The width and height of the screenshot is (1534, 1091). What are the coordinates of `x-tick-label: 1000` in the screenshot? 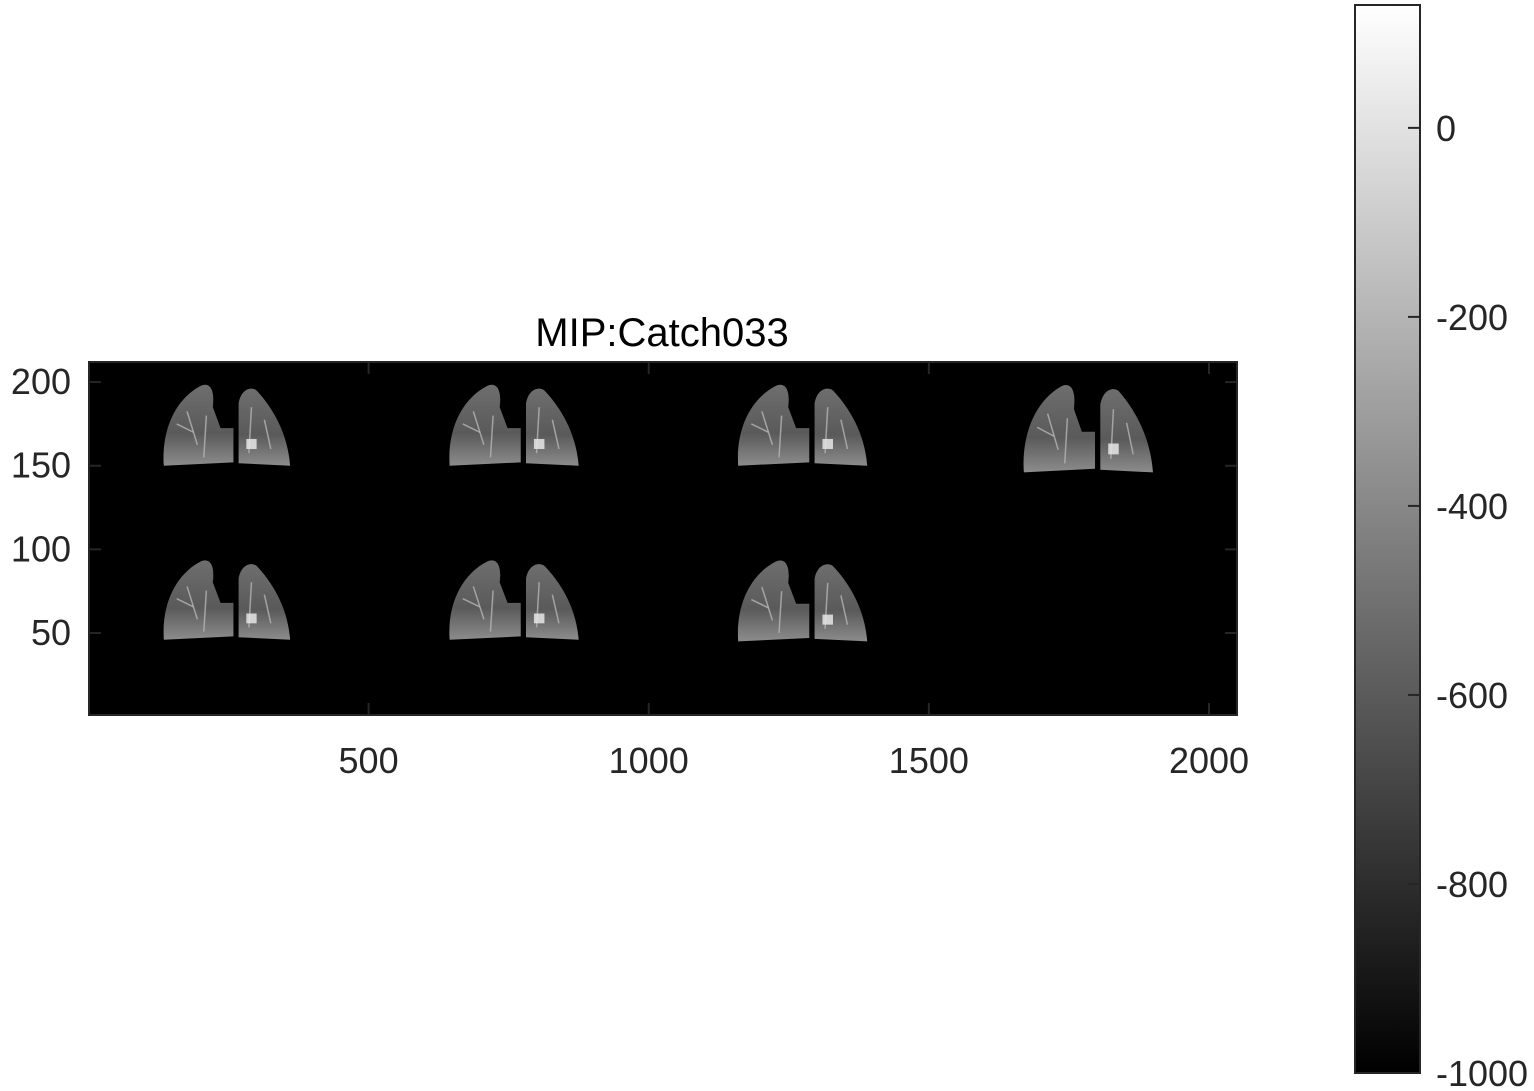 It's located at (649, 760).